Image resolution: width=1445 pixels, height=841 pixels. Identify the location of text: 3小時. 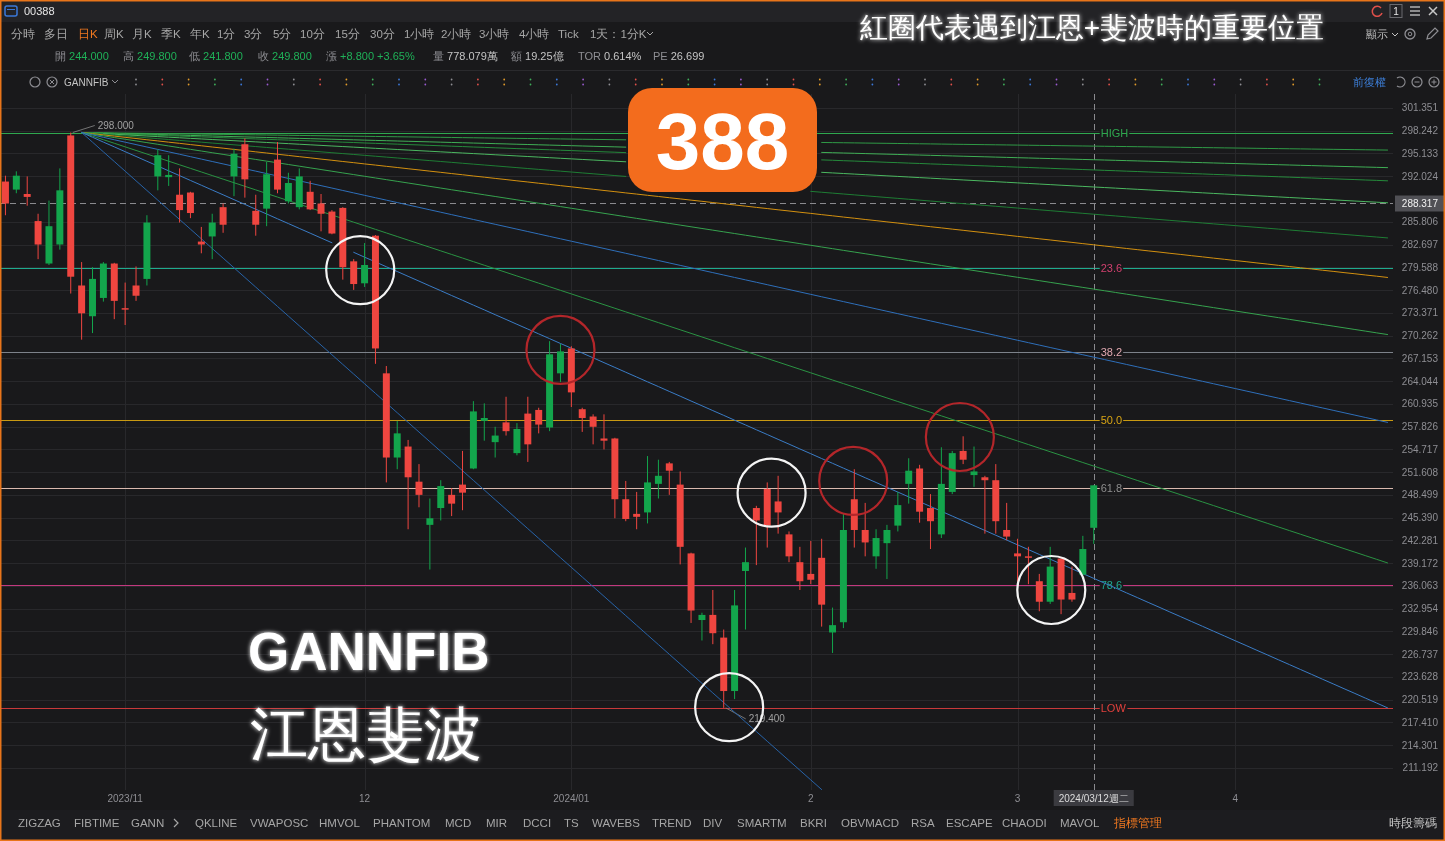
(494, 34).